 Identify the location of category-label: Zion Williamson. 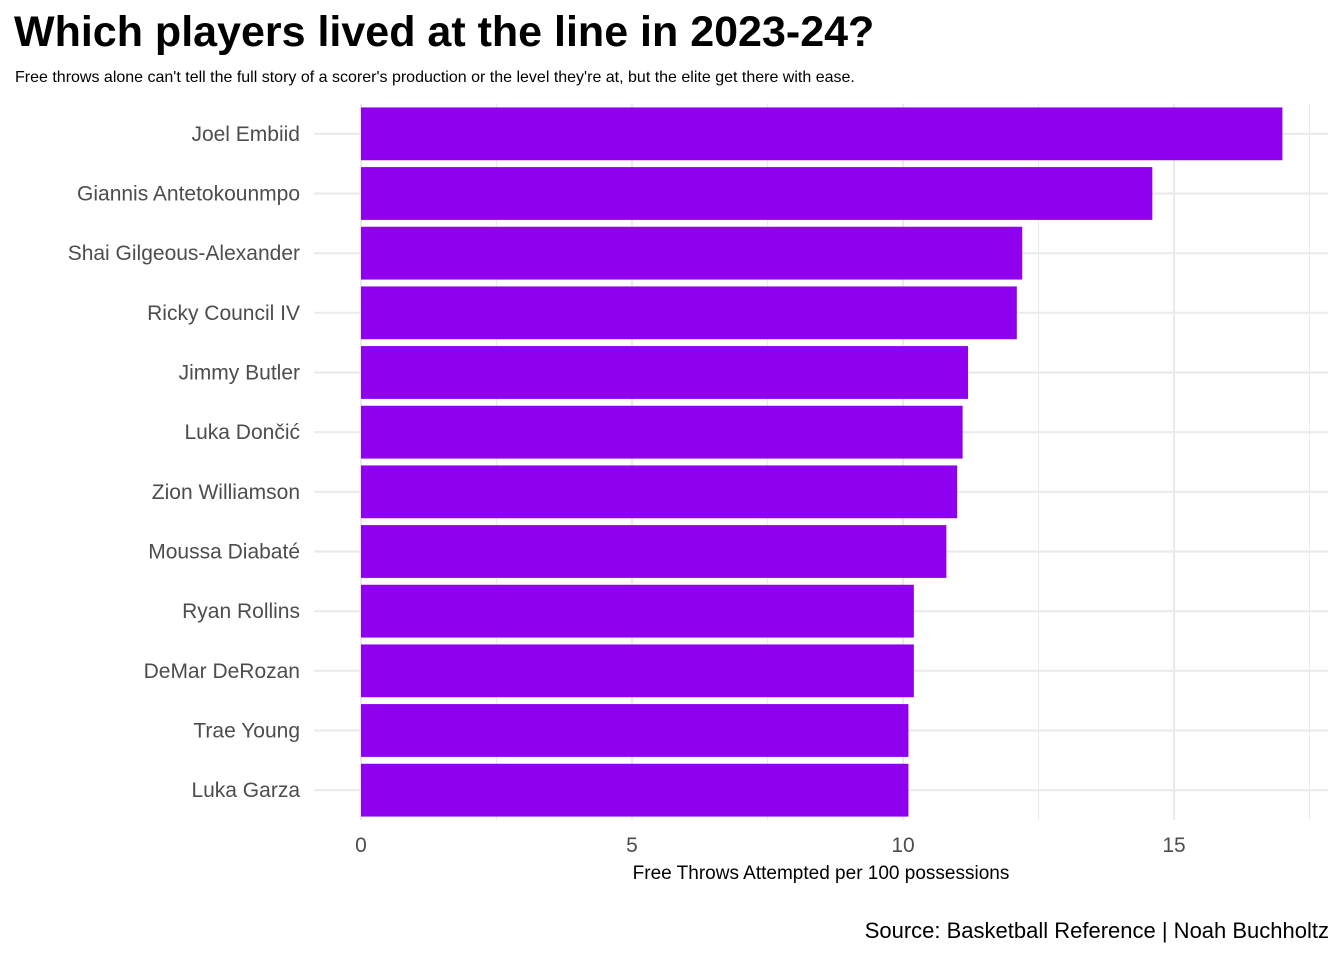
(226, 492).